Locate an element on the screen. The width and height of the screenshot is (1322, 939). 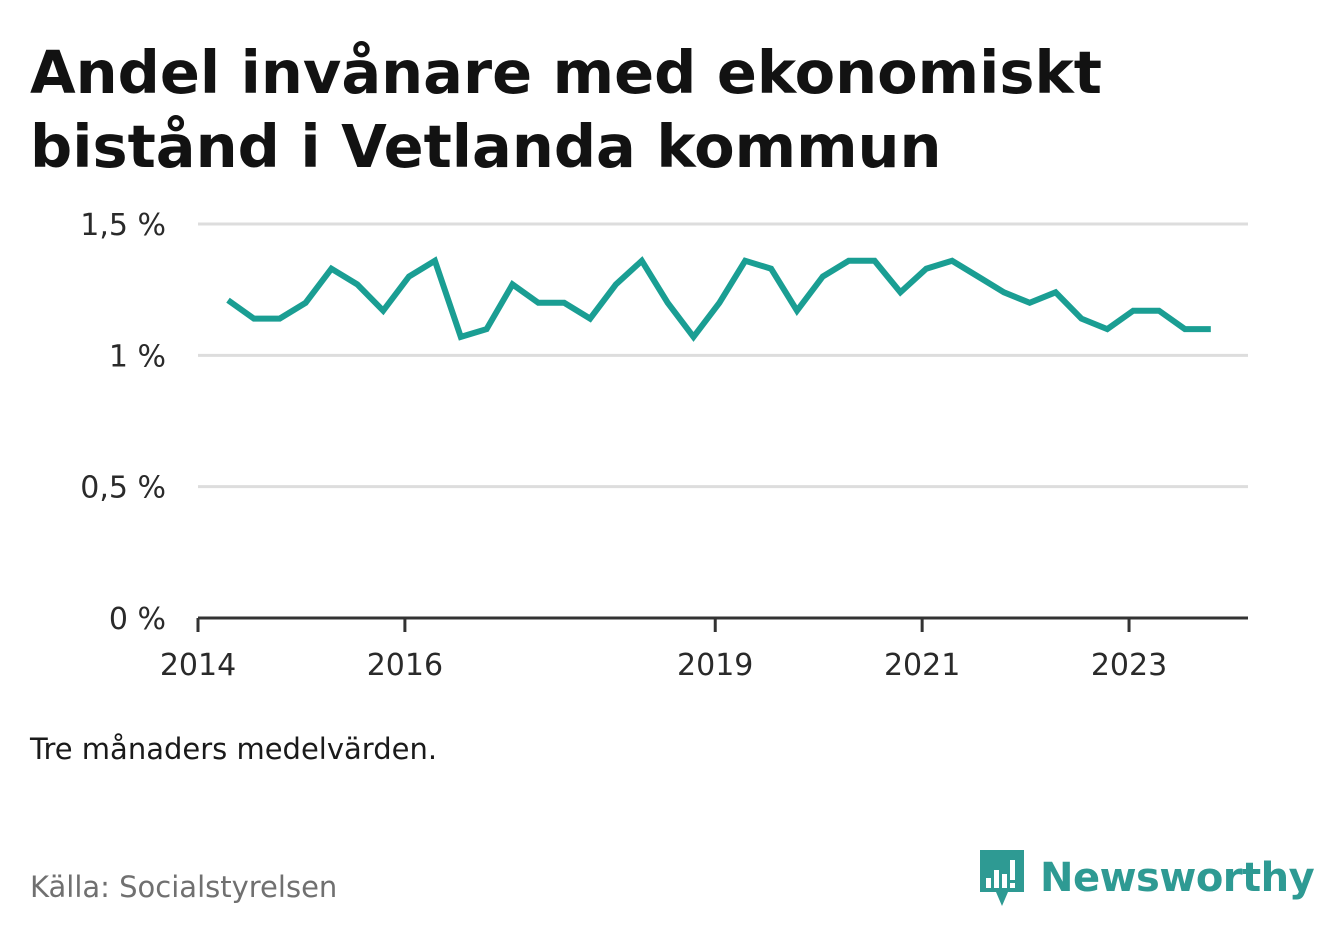
y-tick-label: 0 % is located at coordinates (137, 619).